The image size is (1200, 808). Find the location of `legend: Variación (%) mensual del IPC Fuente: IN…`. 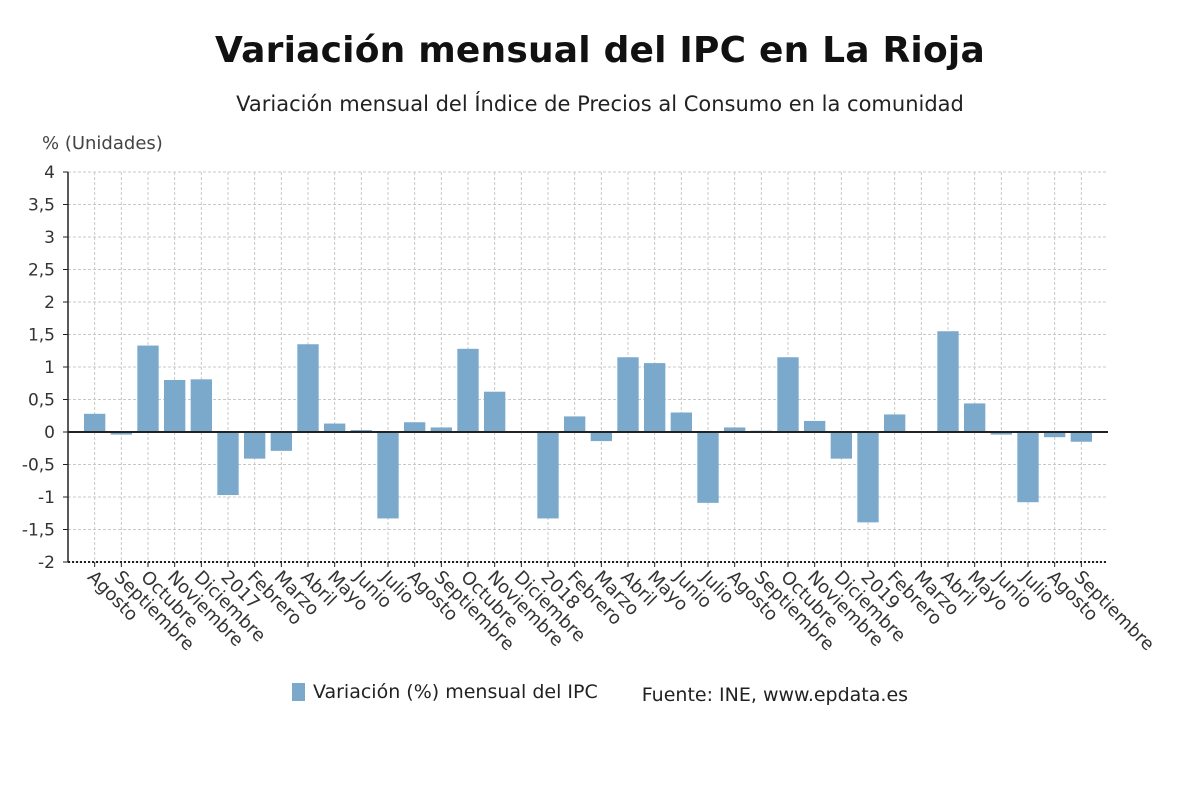

legend: Variación (%) mensual del IPC Fuente: IN… is located at coordinates (600, 693).